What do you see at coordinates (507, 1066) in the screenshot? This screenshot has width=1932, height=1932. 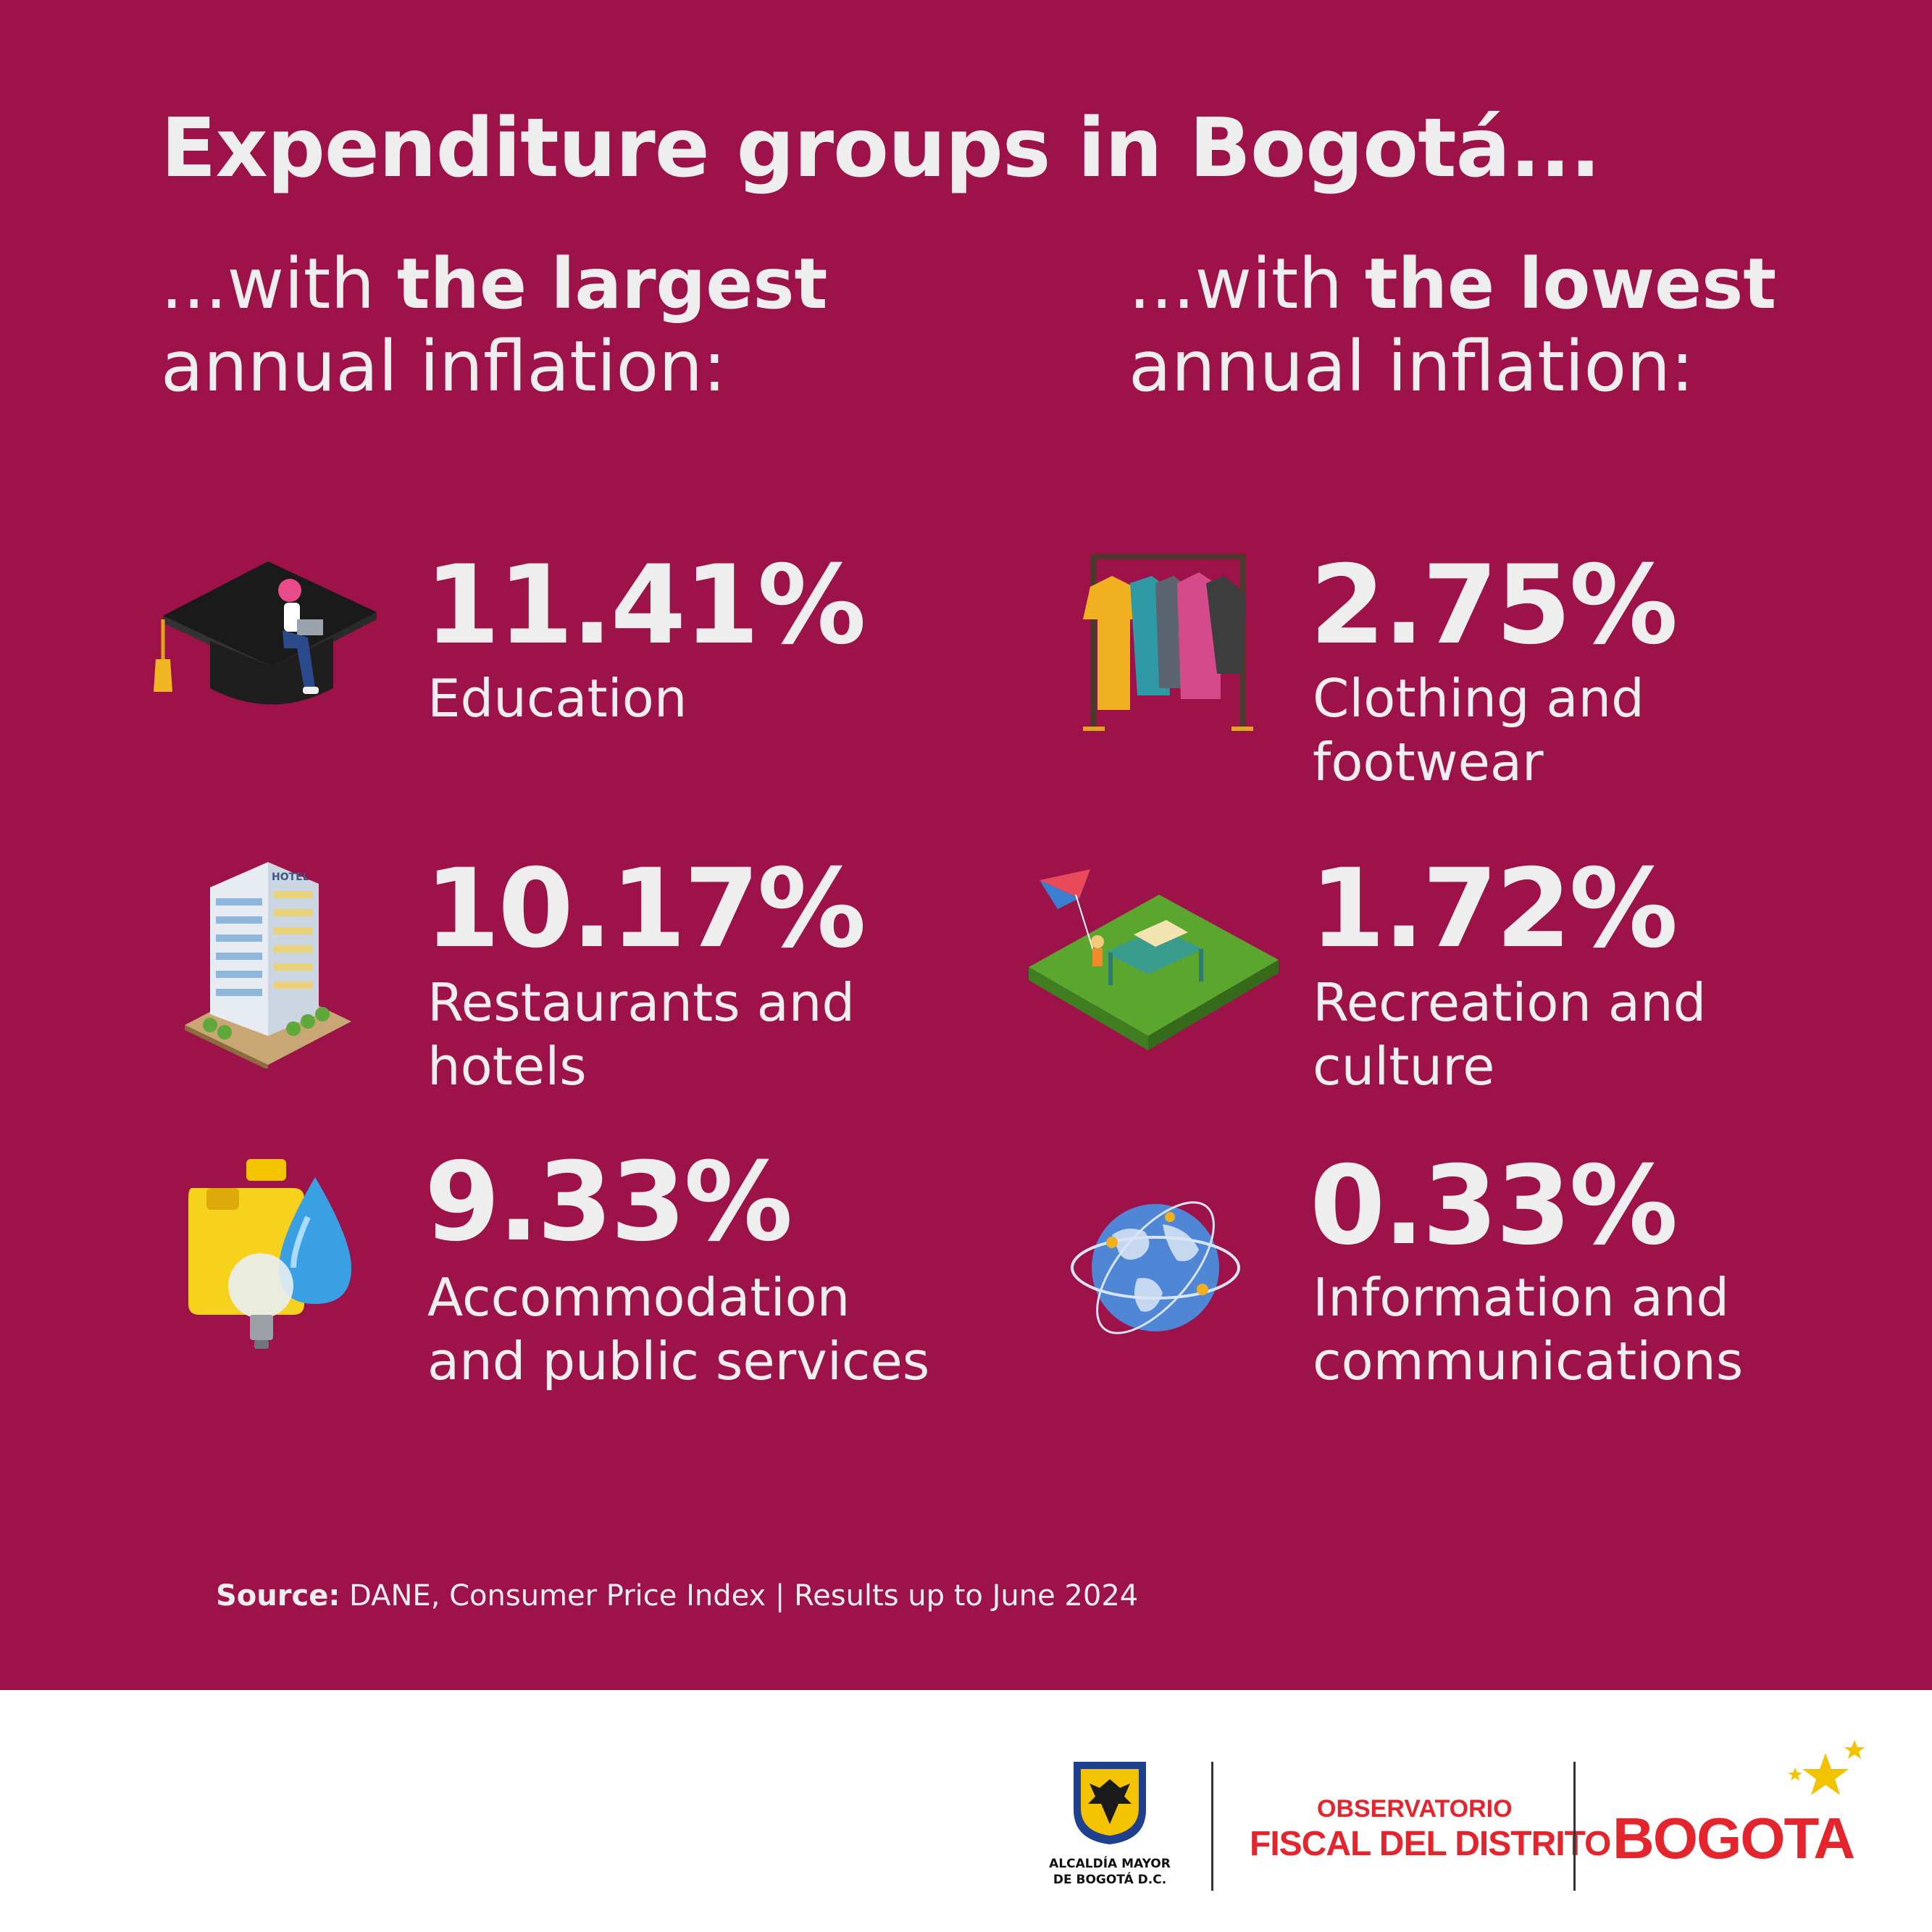 I see `restaurants-hotels-label-line2: hotels` at bounding box center [507, 1066].